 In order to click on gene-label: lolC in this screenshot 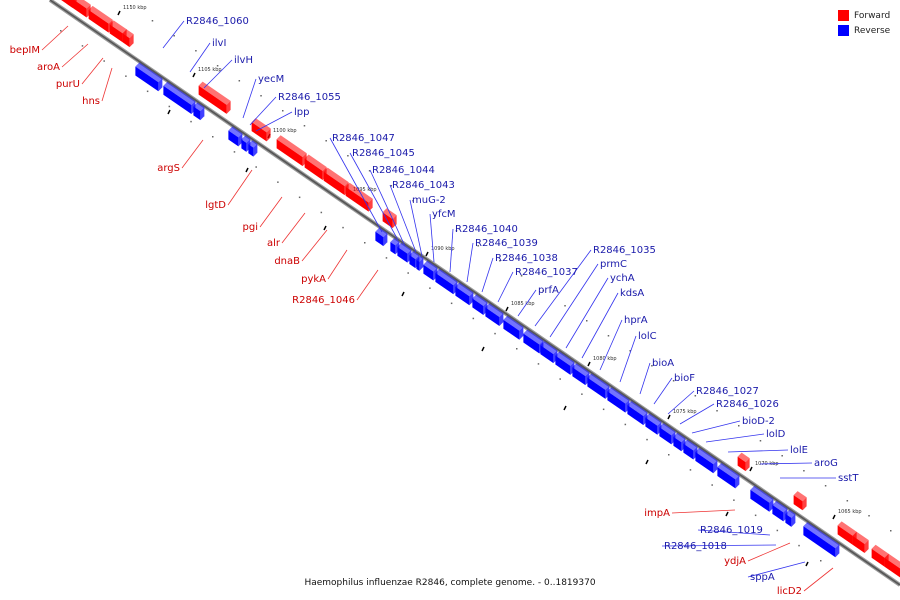, I will do `click(647, 336)`.